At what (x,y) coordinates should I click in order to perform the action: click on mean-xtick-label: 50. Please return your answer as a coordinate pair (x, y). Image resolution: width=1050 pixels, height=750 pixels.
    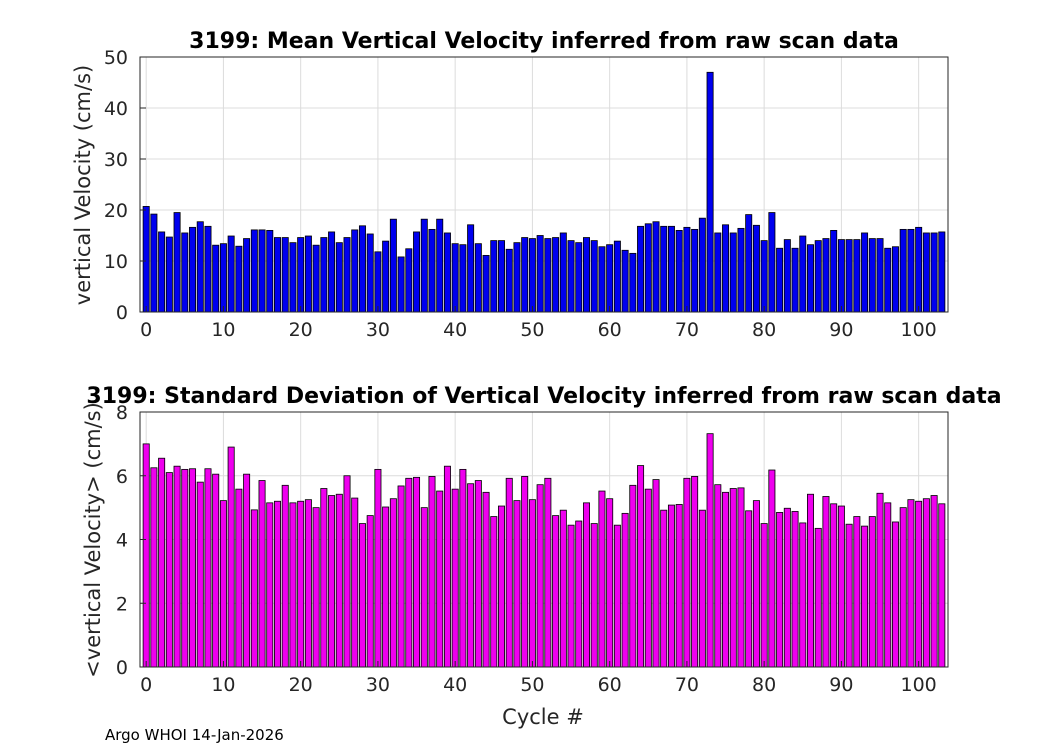
    Looking at the image, I should click on (532, 330).